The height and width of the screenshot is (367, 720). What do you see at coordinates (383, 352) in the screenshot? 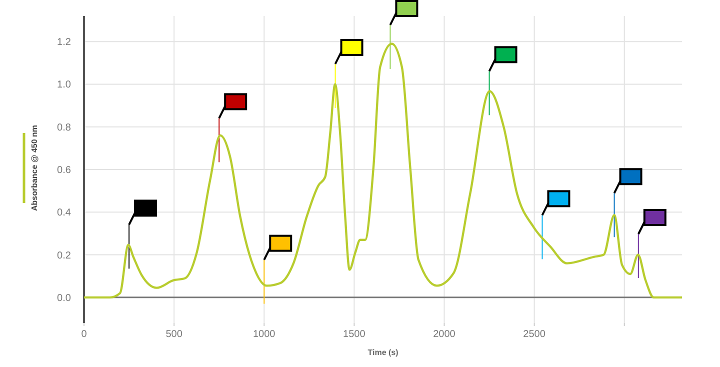
I see `x-axis-title: Time (s)` at bounding box center [383, 352].